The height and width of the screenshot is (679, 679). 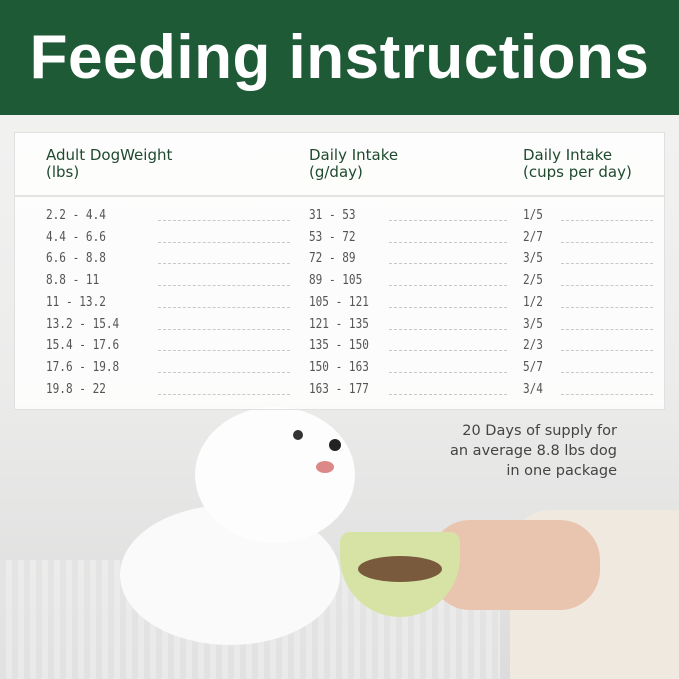 I want to click on table-row: 11 - 13.2 105 - 121 1/2, so click(x=339, y=305).